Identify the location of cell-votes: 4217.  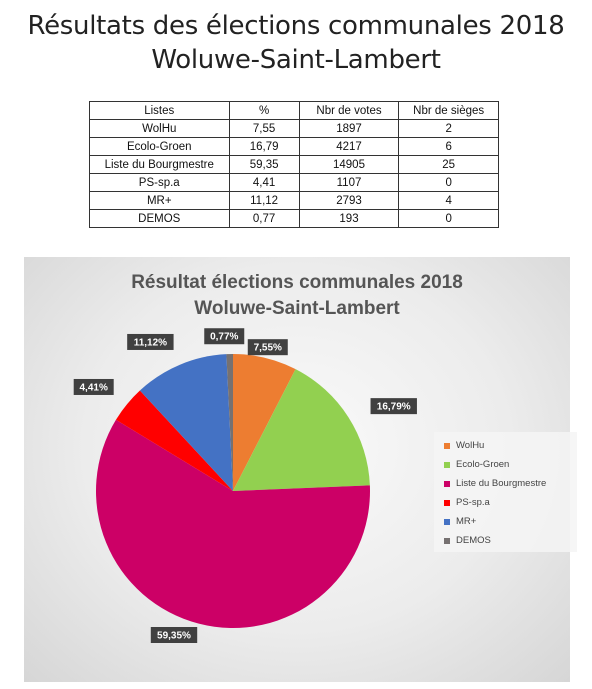
(349, 146).